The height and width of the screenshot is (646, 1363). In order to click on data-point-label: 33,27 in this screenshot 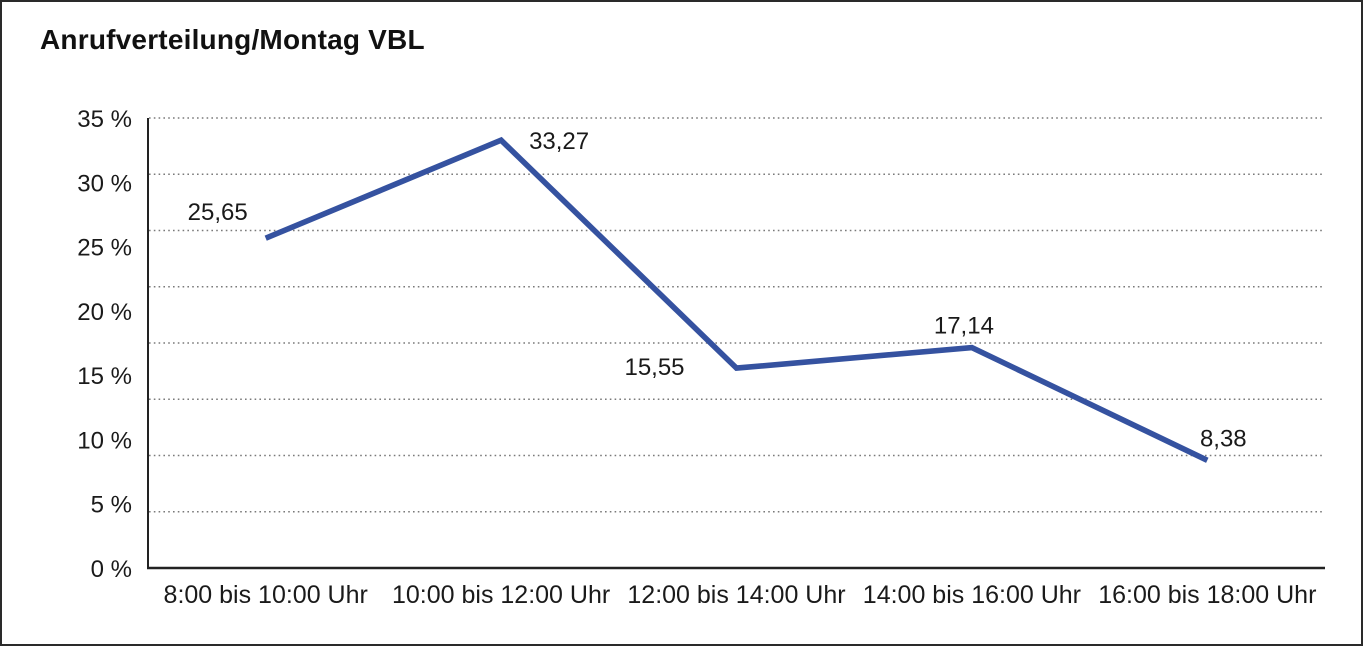, I will do `click(559, 141)`.